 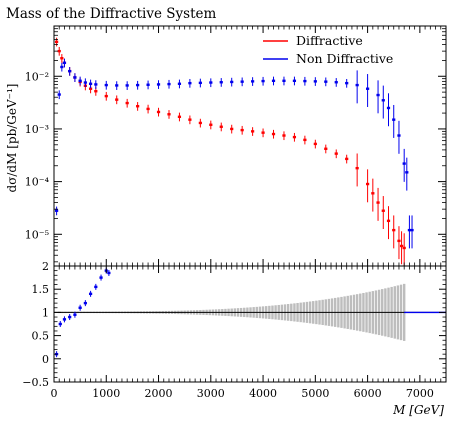 I want to click on ratio-y-tick-label: 0, so click(x=45, y=359).